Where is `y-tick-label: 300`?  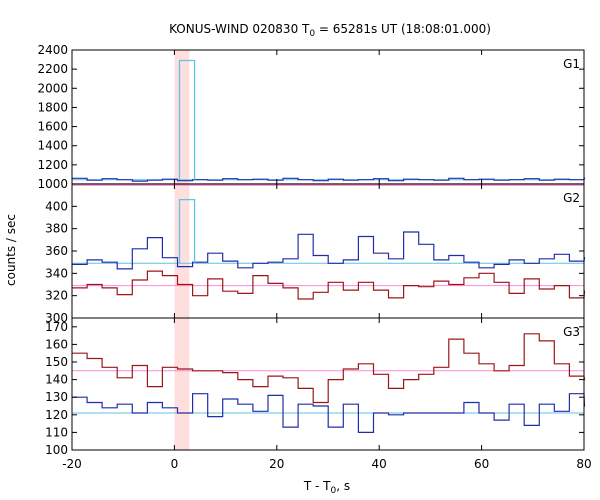
y-tick-label: 300 is located at coordinates (56, 318).